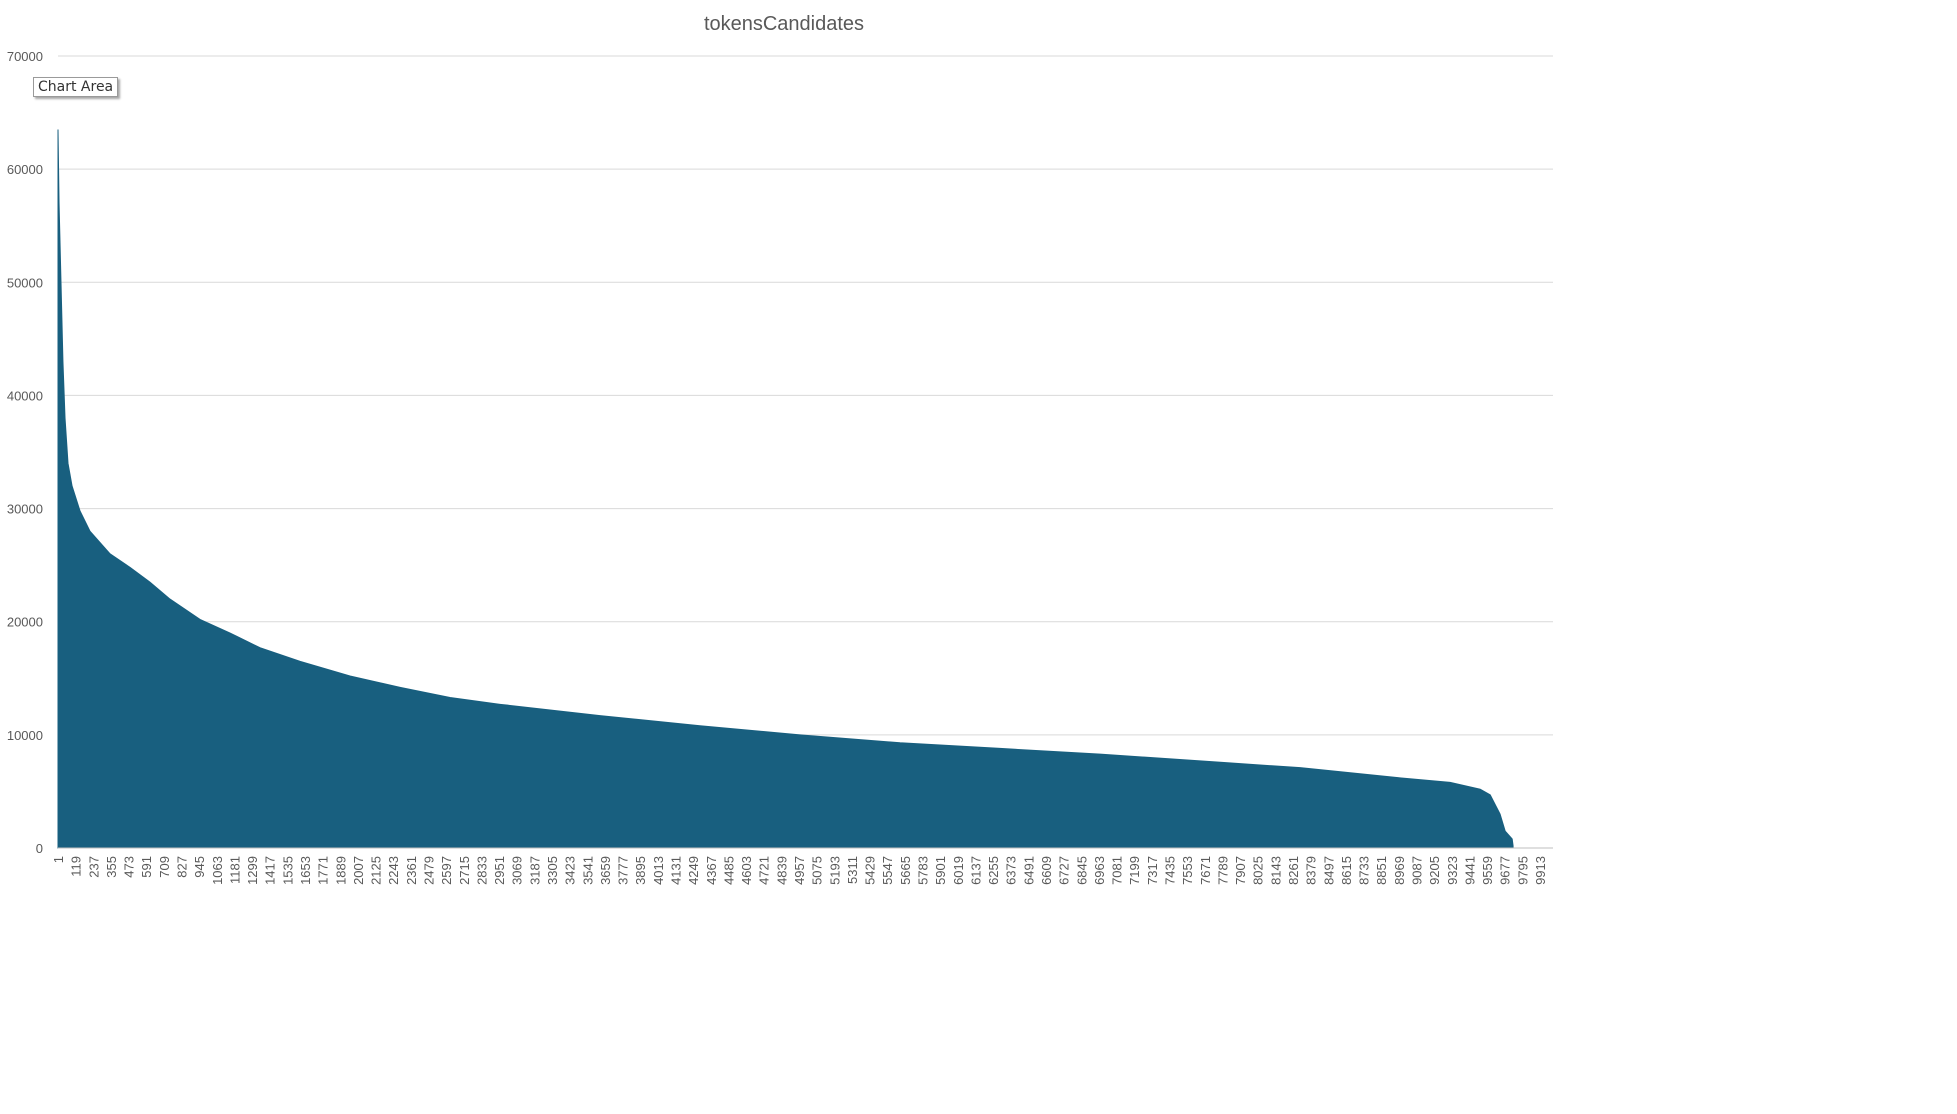  I want to click on x-tick-label: 9205, so click(1434, 870).